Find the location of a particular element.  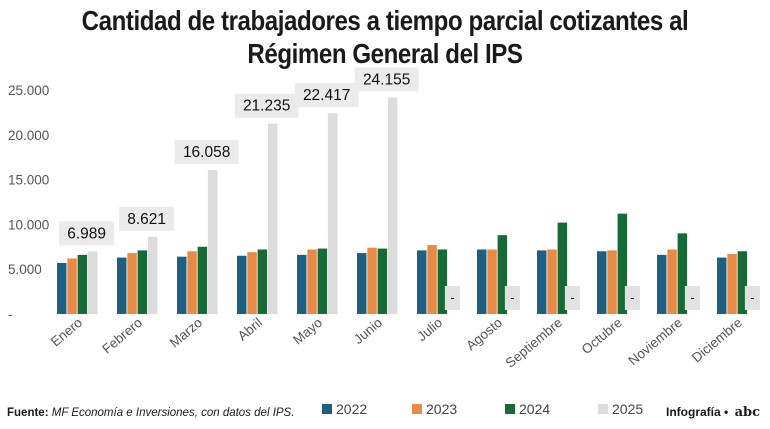

bar-2024-febrero is located at coordinates (142, 282).